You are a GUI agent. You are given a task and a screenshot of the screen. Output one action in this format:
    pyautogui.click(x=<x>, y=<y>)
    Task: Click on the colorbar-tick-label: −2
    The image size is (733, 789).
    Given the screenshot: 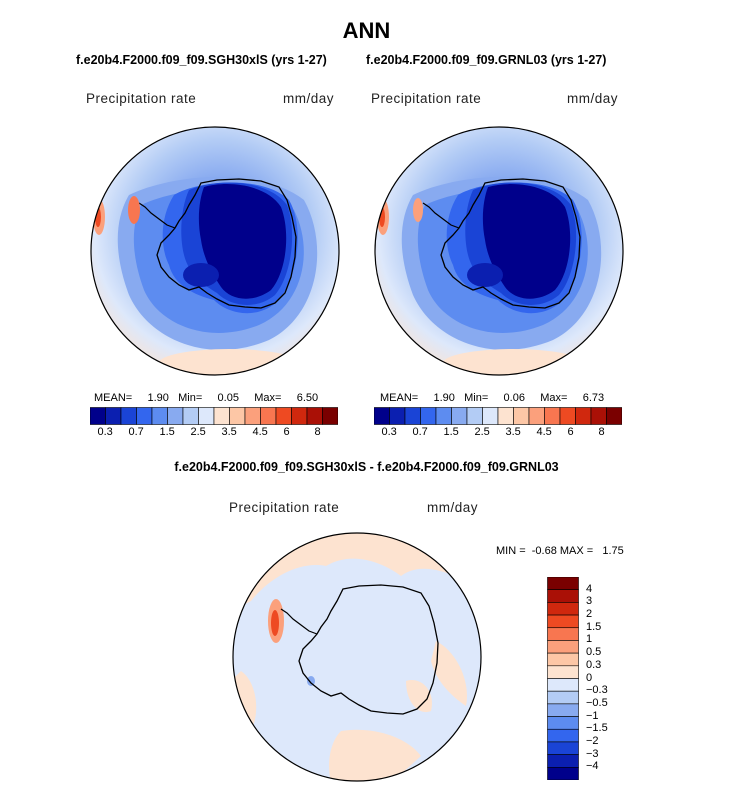 What is the action you would take?
    pyautogui.click(x=592, y=740)
    